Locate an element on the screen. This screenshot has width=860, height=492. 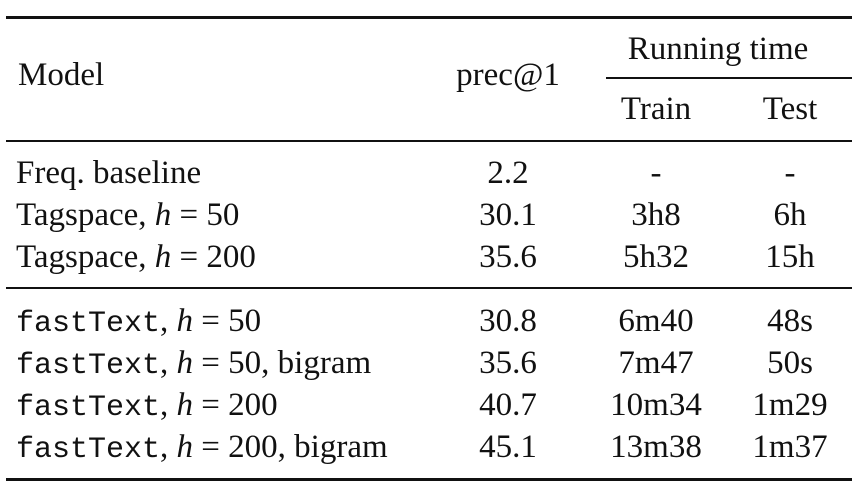
row-1-h-eq: = 50 is located at coordinates (205, 215).